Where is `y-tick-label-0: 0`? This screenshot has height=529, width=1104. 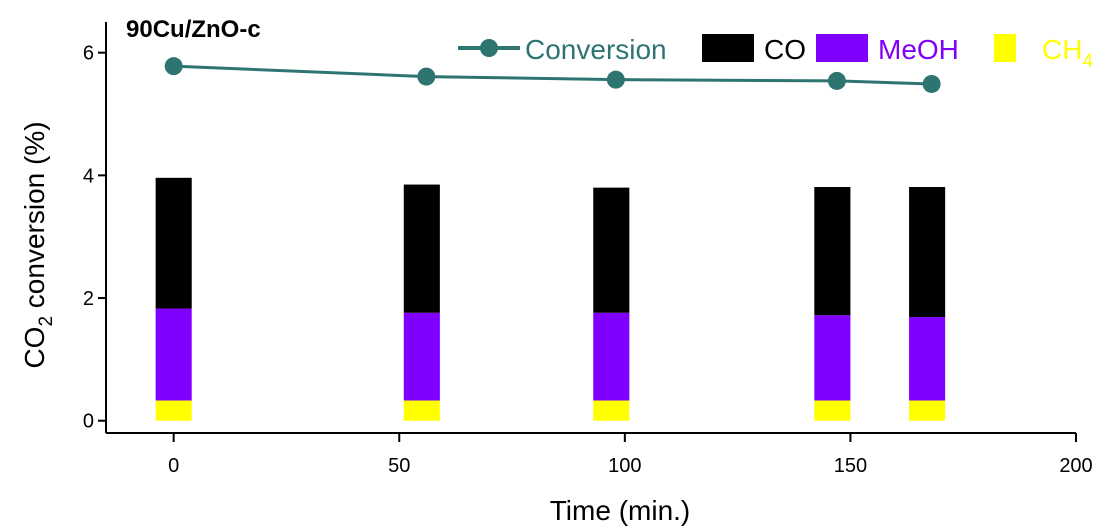 y-tick-label-0: 0 is located at coordinates (88, 422).